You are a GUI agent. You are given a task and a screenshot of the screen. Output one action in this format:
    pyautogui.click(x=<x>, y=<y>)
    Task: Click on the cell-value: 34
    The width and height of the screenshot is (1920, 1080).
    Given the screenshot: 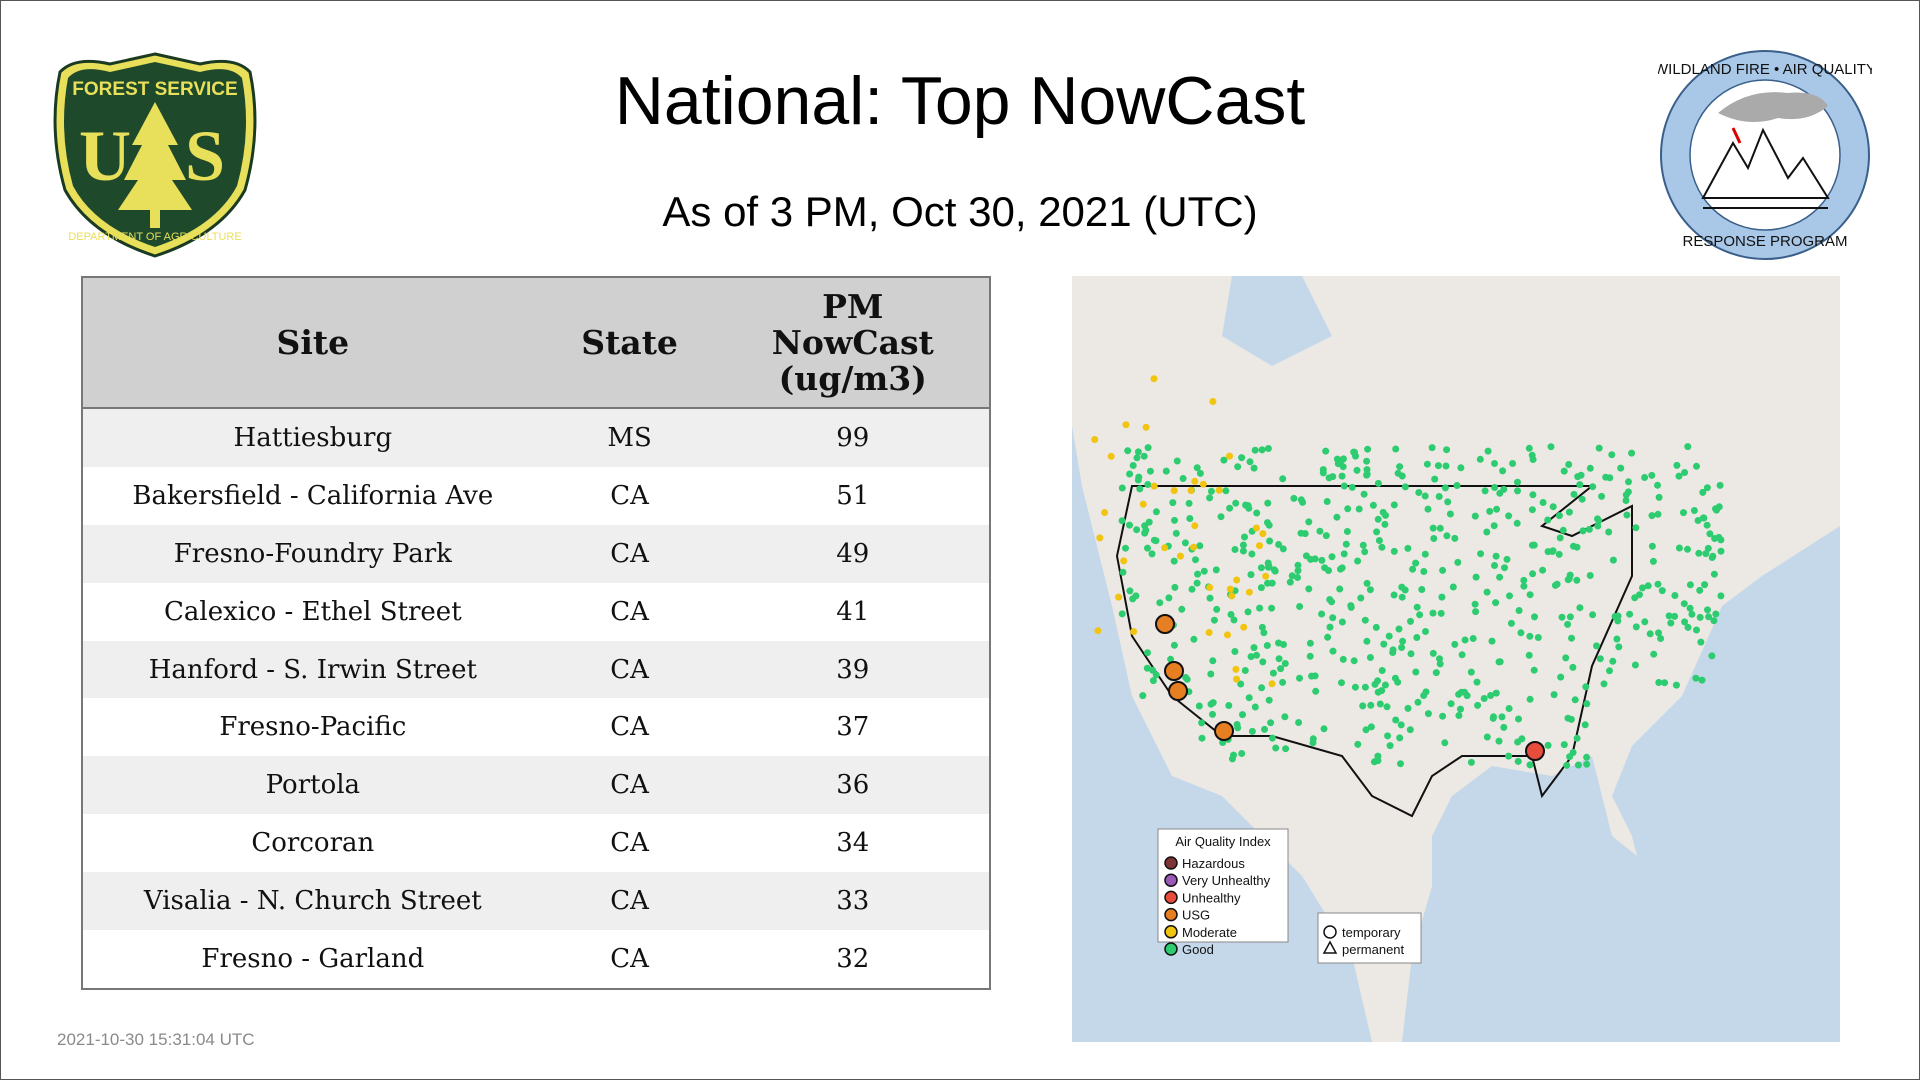 What is the action you would take?
    pyautogui.click(x=853, y=843)
    